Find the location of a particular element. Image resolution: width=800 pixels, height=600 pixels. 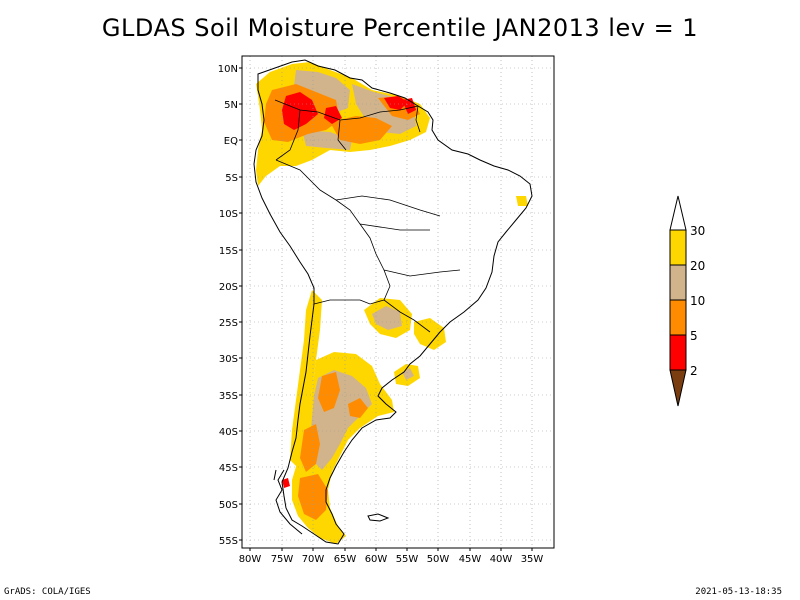

lat-label: 10S is located at coordinates (228, 214).